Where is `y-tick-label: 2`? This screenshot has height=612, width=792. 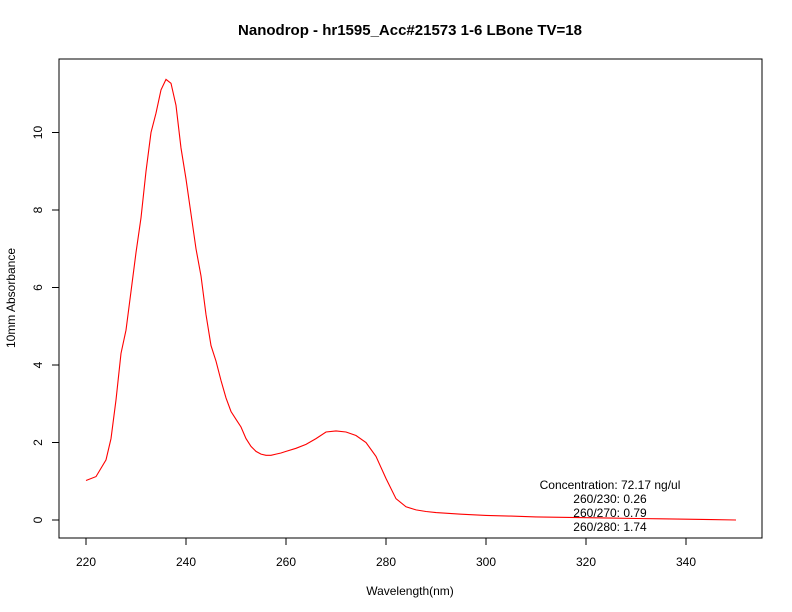 y-tick-label: 2 is located at coordinates (38, 442).